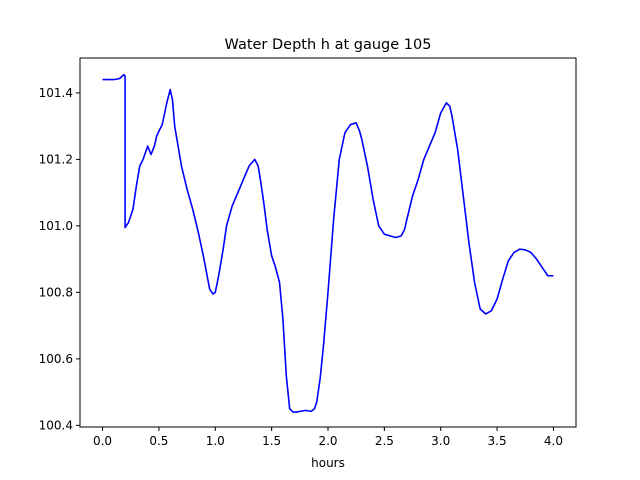 This screenshot has width=640, height=480. I want to click on y-tick-label: 100.4, so click(56, 425).